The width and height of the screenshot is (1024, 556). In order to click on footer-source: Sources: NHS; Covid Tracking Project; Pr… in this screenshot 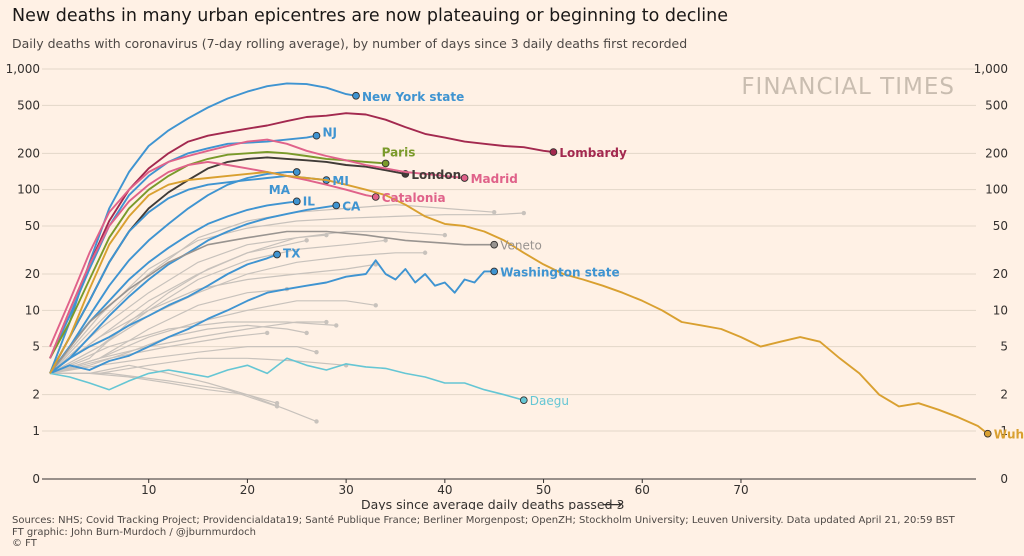, I will do `click(483, 532)`.